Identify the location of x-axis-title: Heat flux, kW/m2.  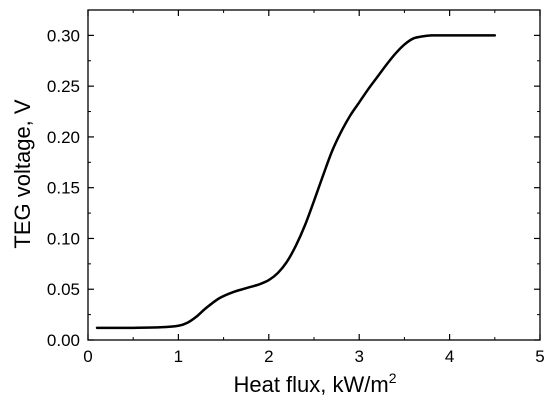
(314, 383).